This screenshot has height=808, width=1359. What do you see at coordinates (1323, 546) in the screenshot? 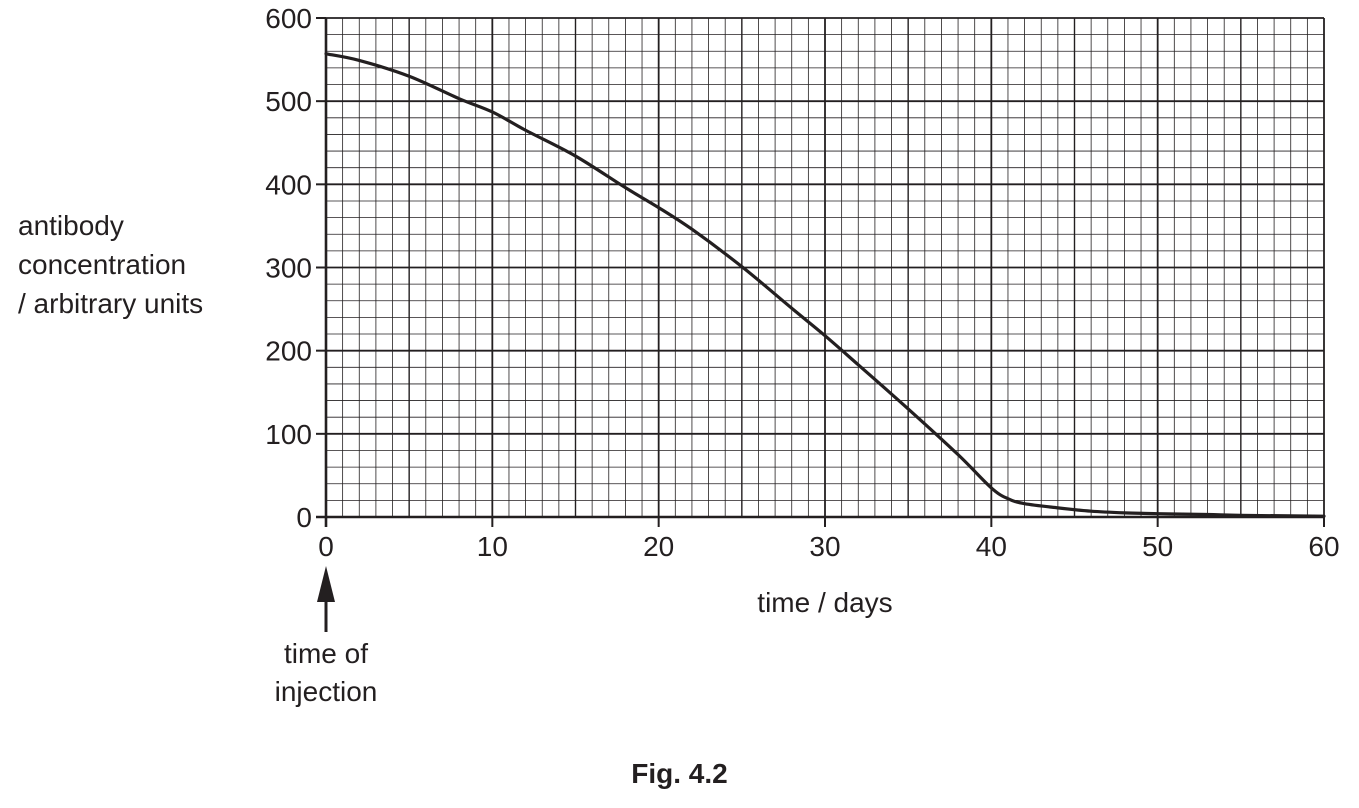
I see `x-tick-label: 60` at bounding box center [1323, 546].